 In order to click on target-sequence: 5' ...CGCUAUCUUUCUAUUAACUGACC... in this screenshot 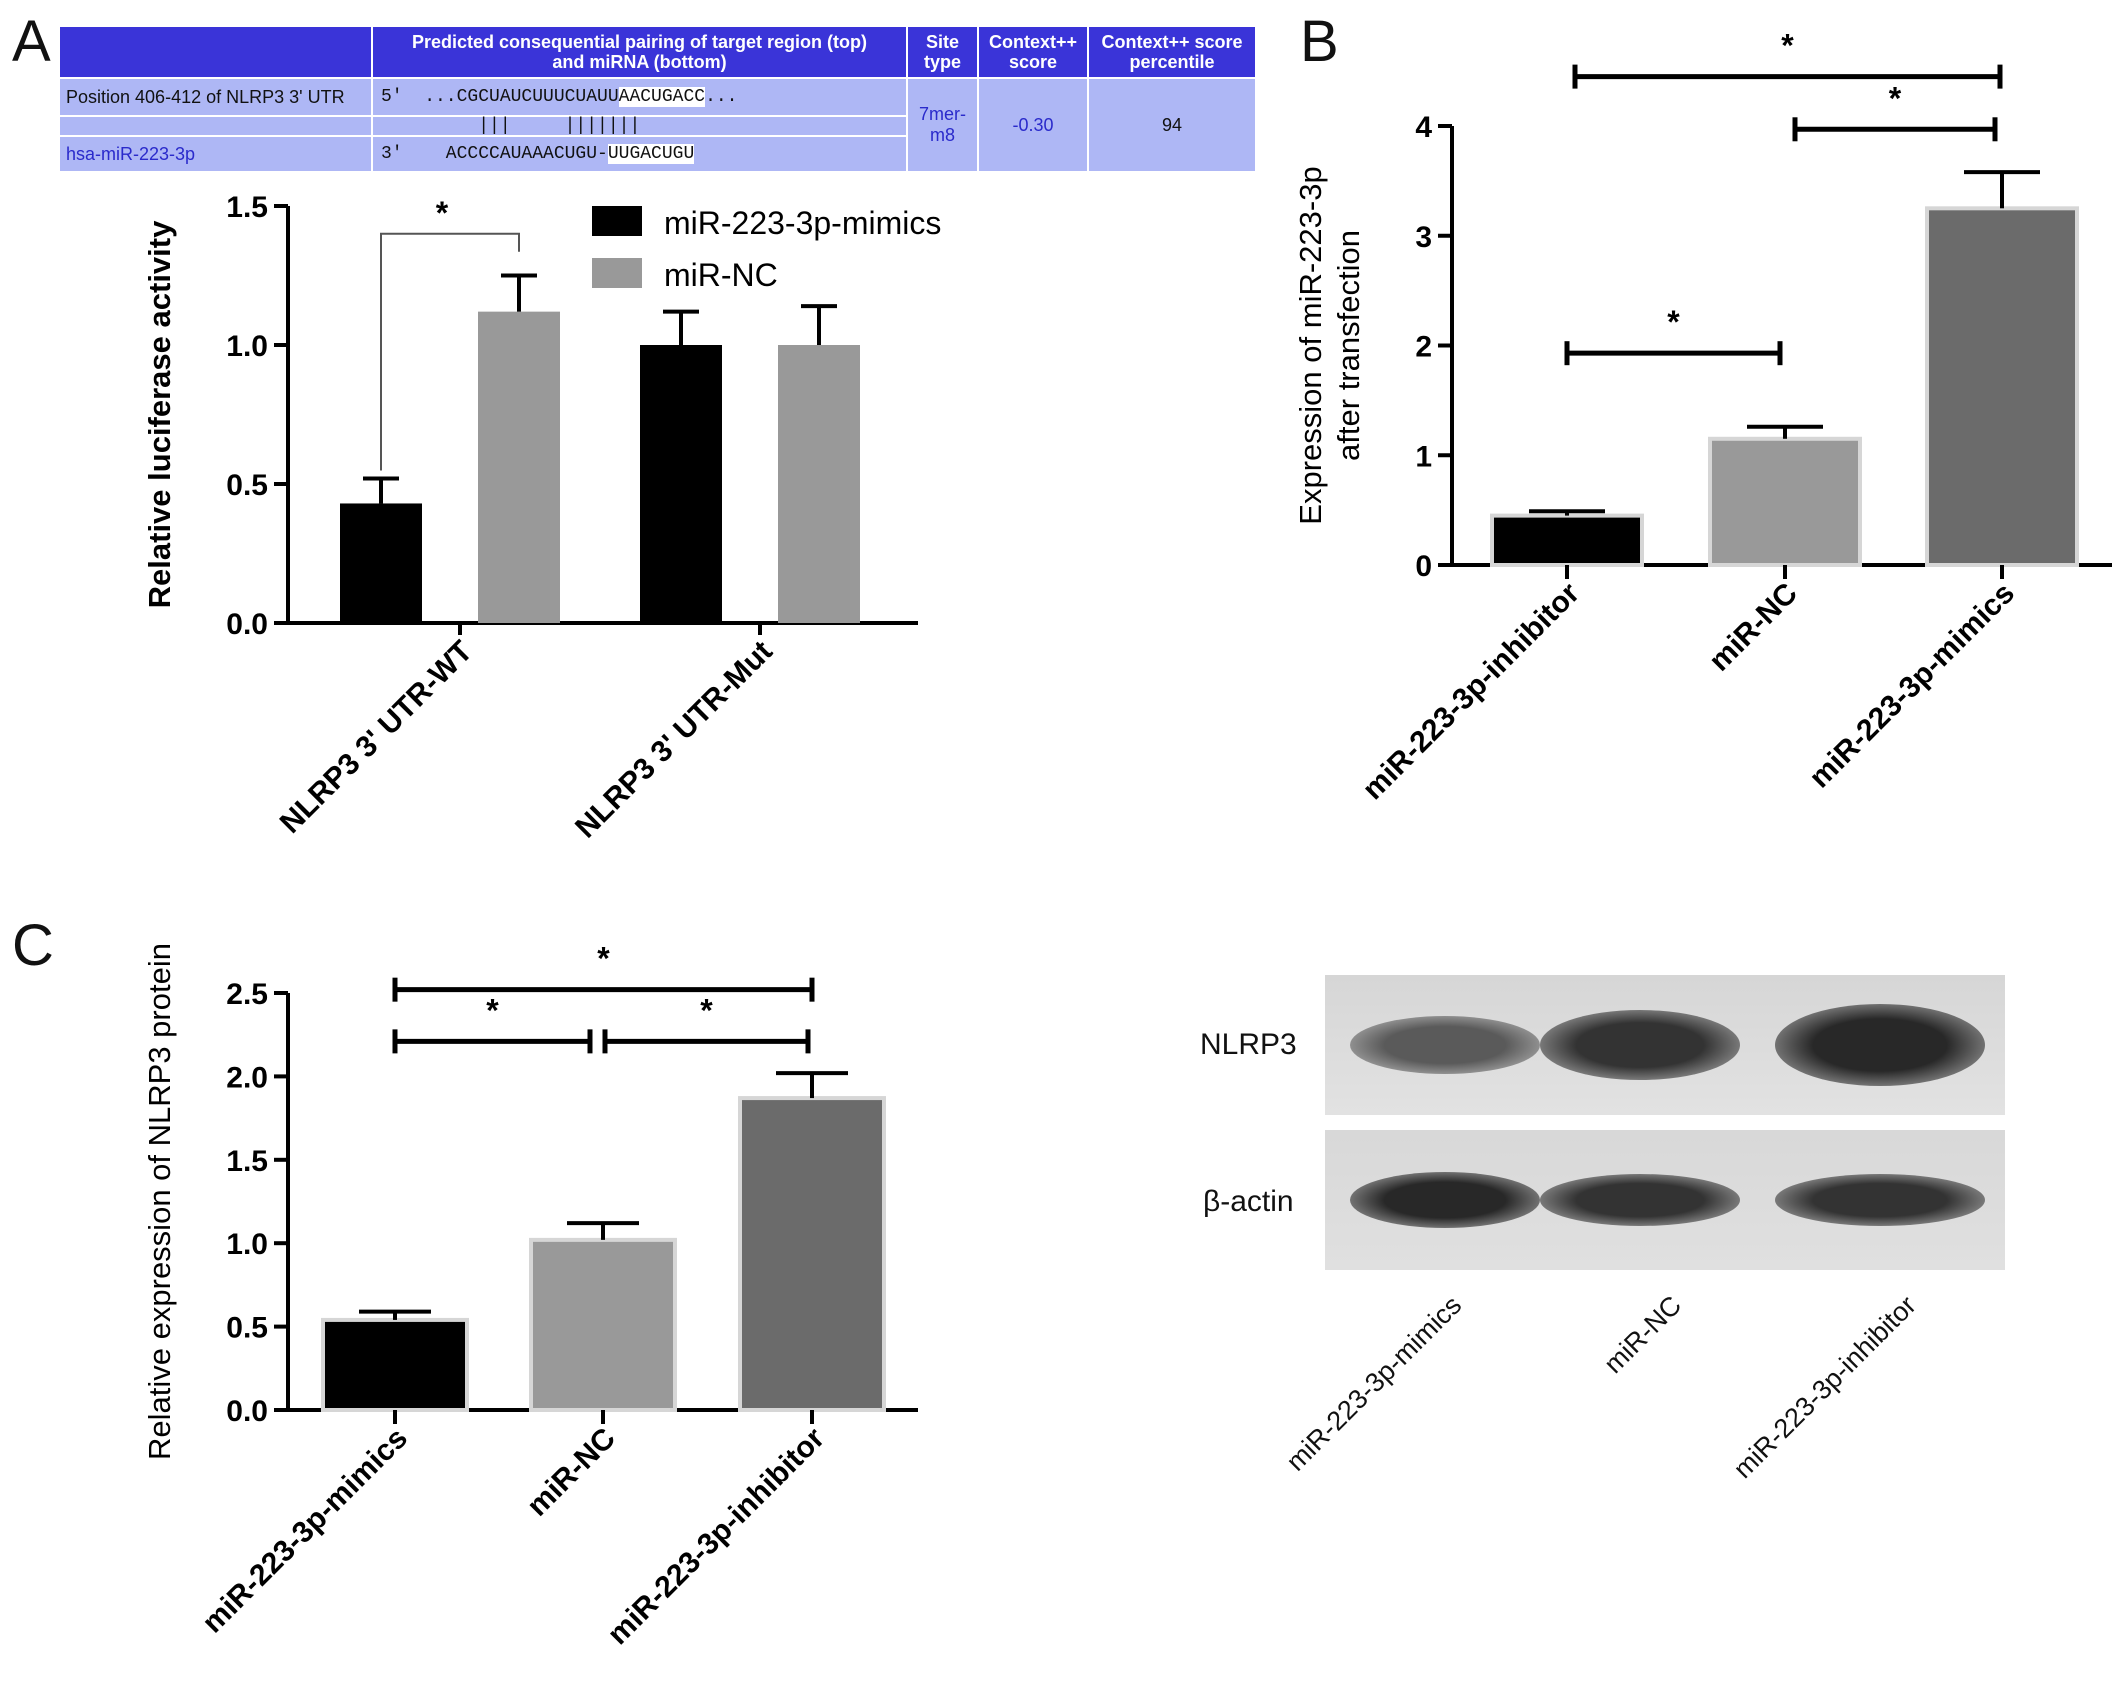, I will do `click(639, 97)`.